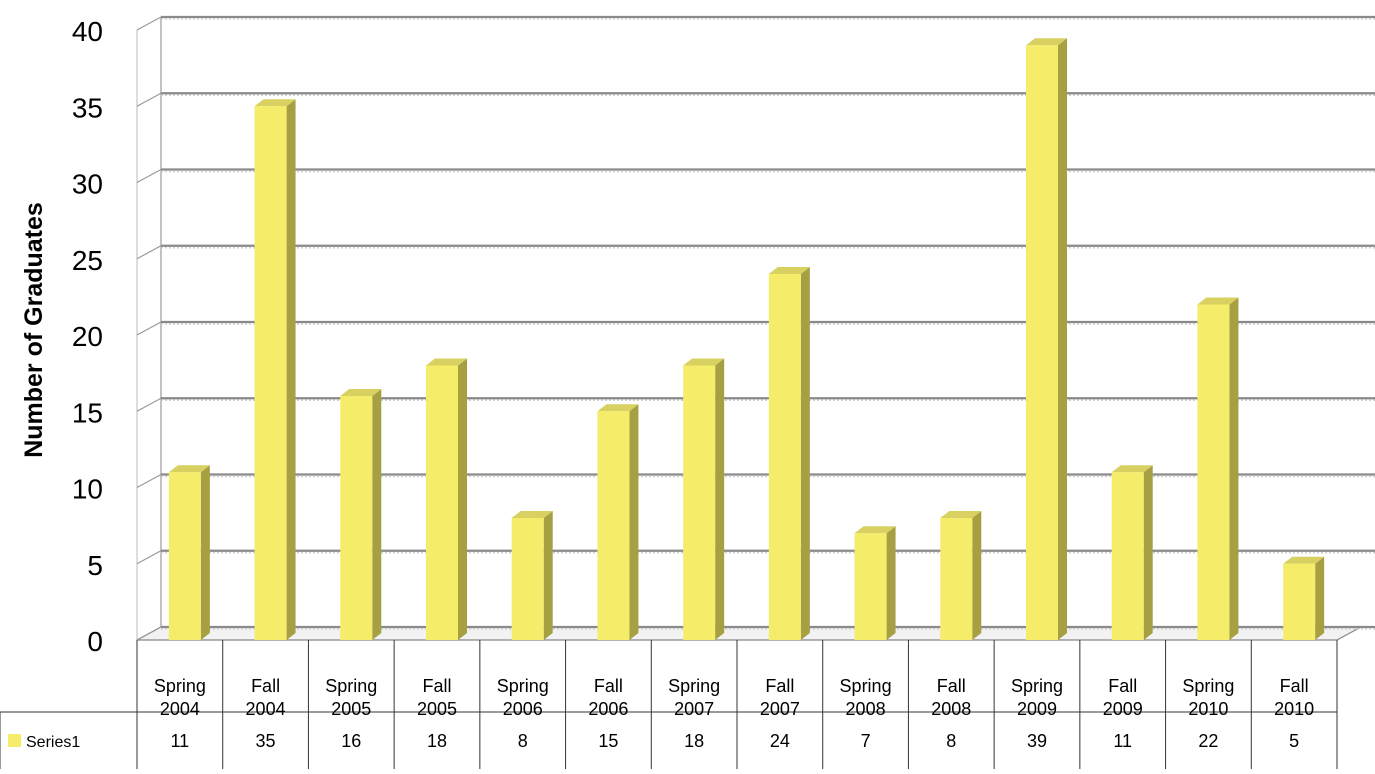 This screenshot has height=774, width=1375. Describe the element at coordinates (87, 412) in the screenshot. I see `y-tick-label: 15` at that location.